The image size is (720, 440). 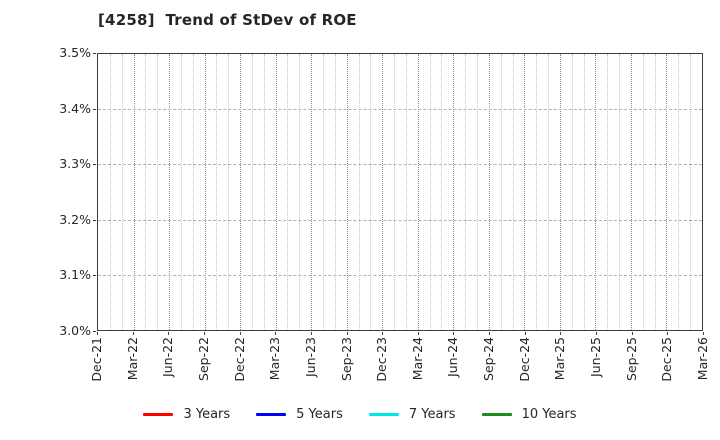 What do you see at coordinates (383, 414) in the screenshot?
I see `legend-line-swatch-7-years` at bounding box center [383, 414].